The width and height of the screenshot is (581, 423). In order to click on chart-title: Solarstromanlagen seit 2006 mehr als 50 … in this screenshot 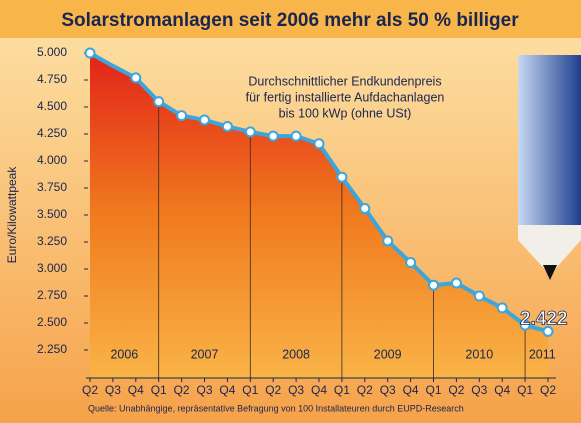, I will do `click(290, 20)`.